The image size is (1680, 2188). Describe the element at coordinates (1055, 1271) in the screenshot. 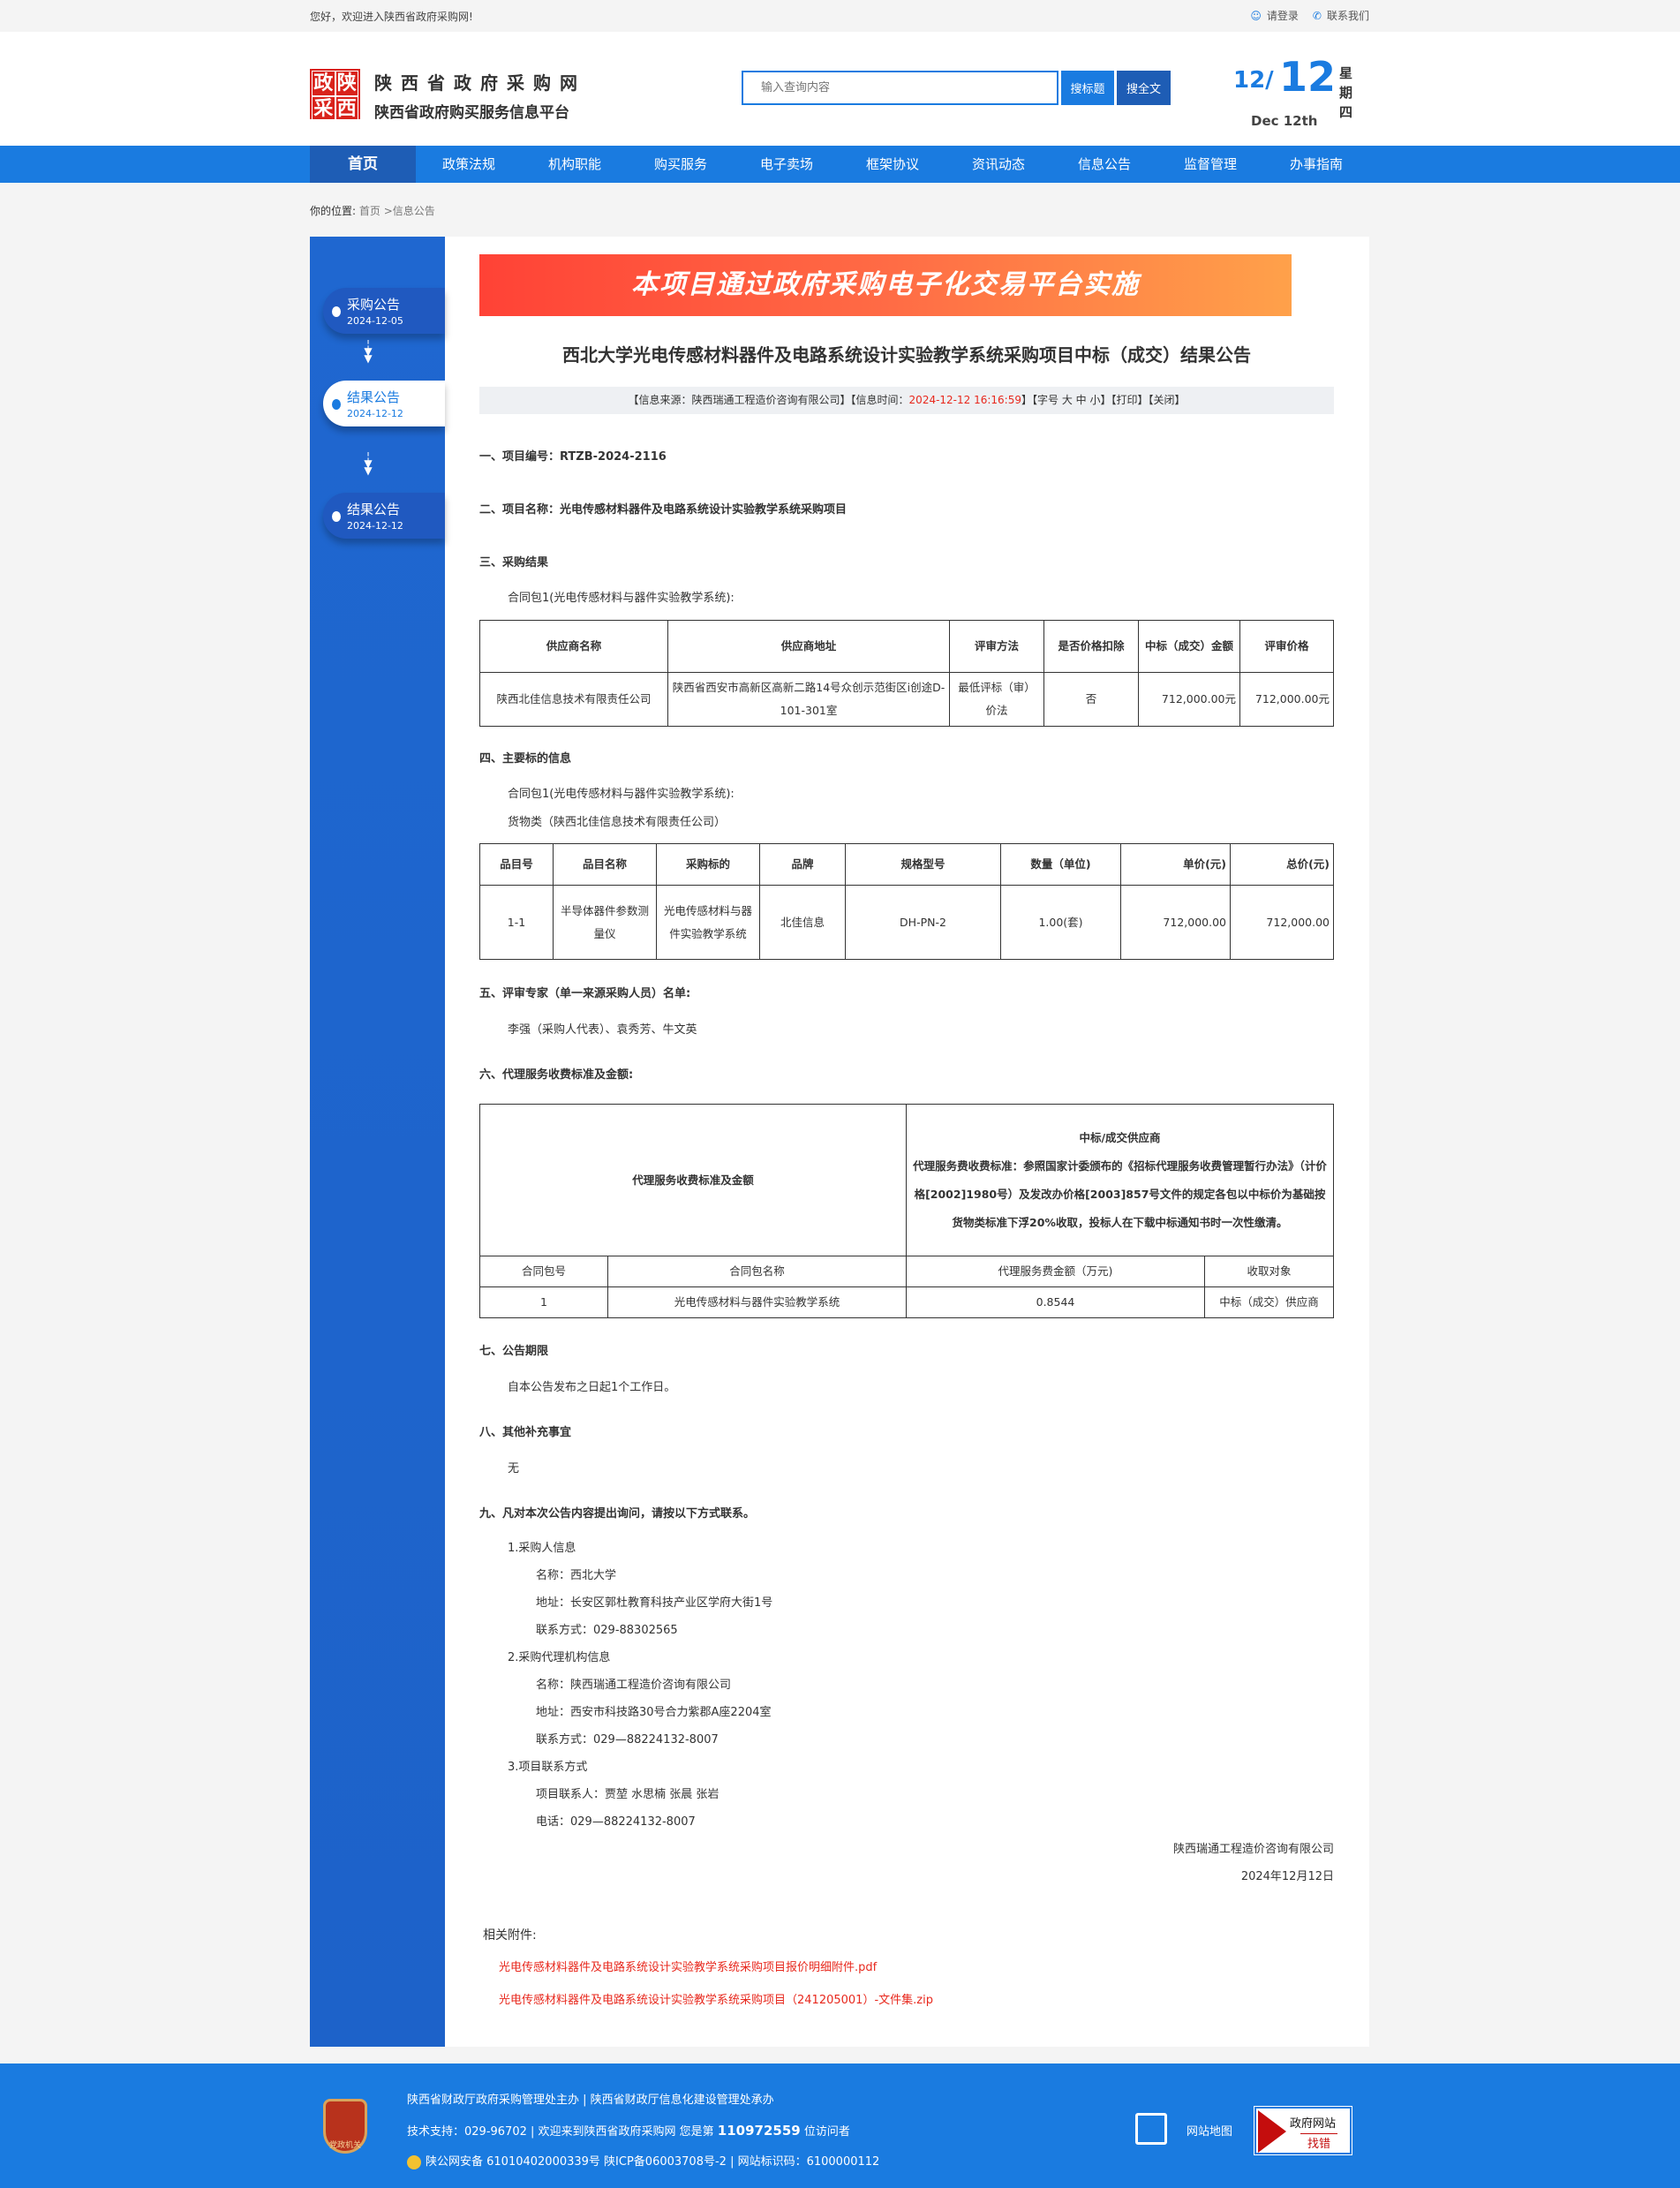

I see `td: 代理服务费金额（万元)` at that location.